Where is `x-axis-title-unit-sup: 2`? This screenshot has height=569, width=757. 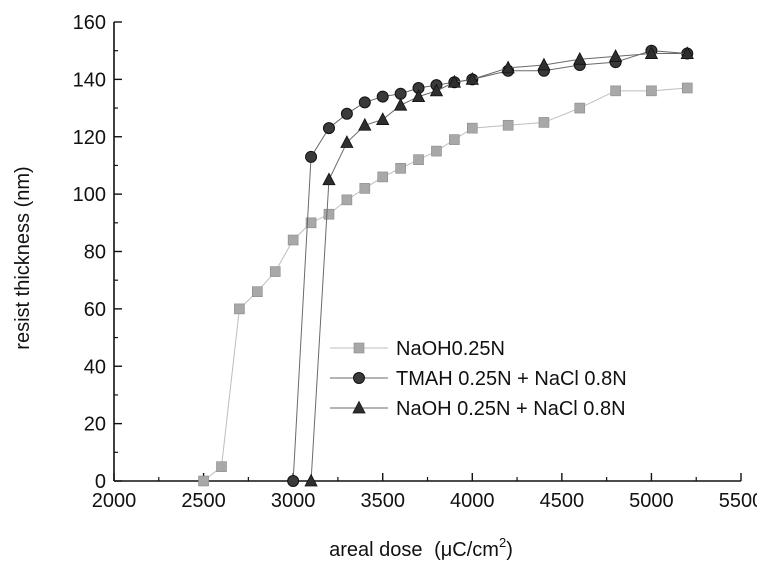
x-axis-title-unit-sup: 2 is located at coordinates (502, 542).